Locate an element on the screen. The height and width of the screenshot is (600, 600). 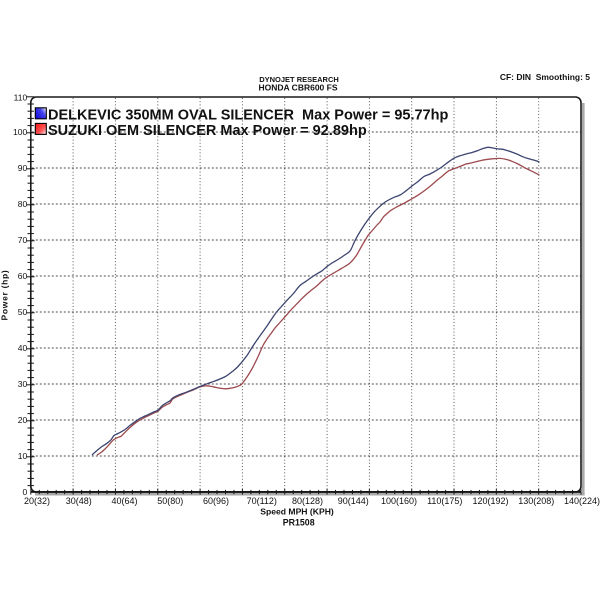
svg-text: 20 is located at coordinates (23, 420).